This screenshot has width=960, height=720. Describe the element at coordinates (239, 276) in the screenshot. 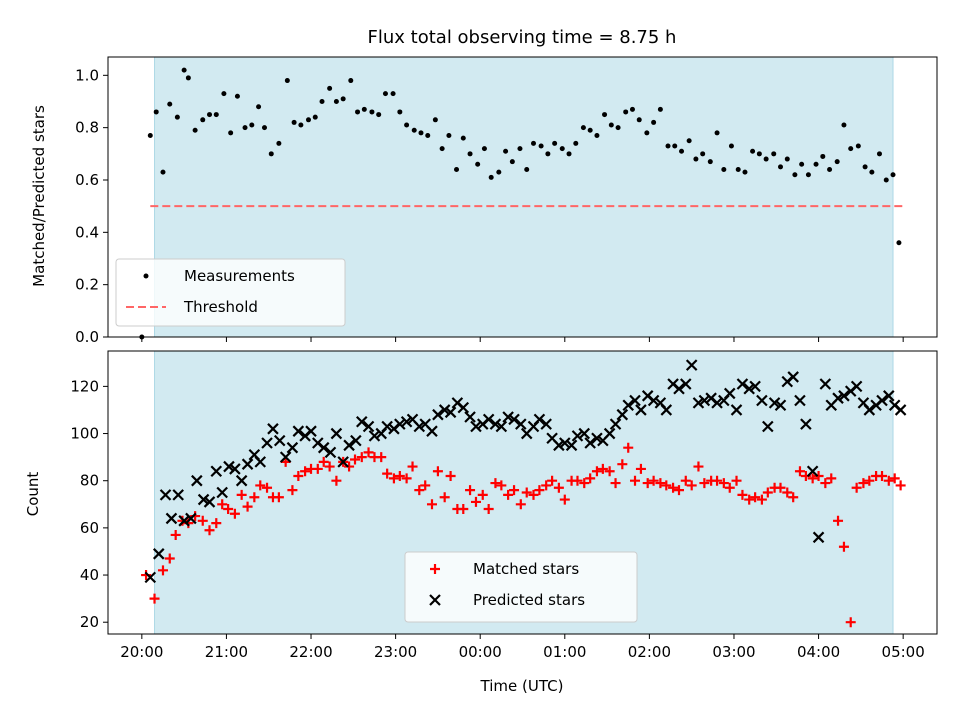

I see `legend-entry-measurements: Measurements` at that location.